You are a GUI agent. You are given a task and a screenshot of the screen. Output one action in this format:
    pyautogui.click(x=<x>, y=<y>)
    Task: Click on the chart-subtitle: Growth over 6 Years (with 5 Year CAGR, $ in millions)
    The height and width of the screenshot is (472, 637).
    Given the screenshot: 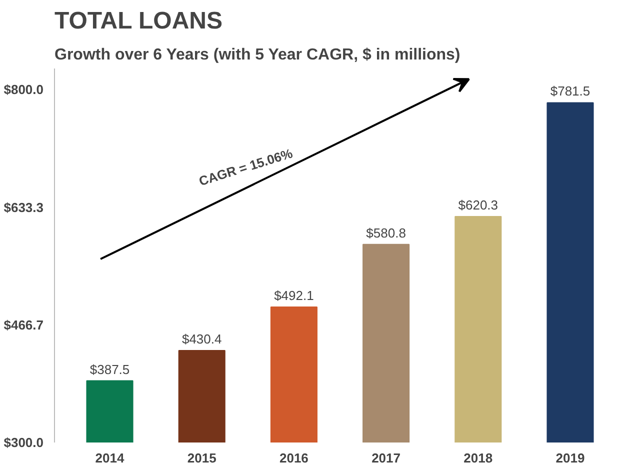 What is the action you would take?
    pyautogui.click(x=257, y=55)
    